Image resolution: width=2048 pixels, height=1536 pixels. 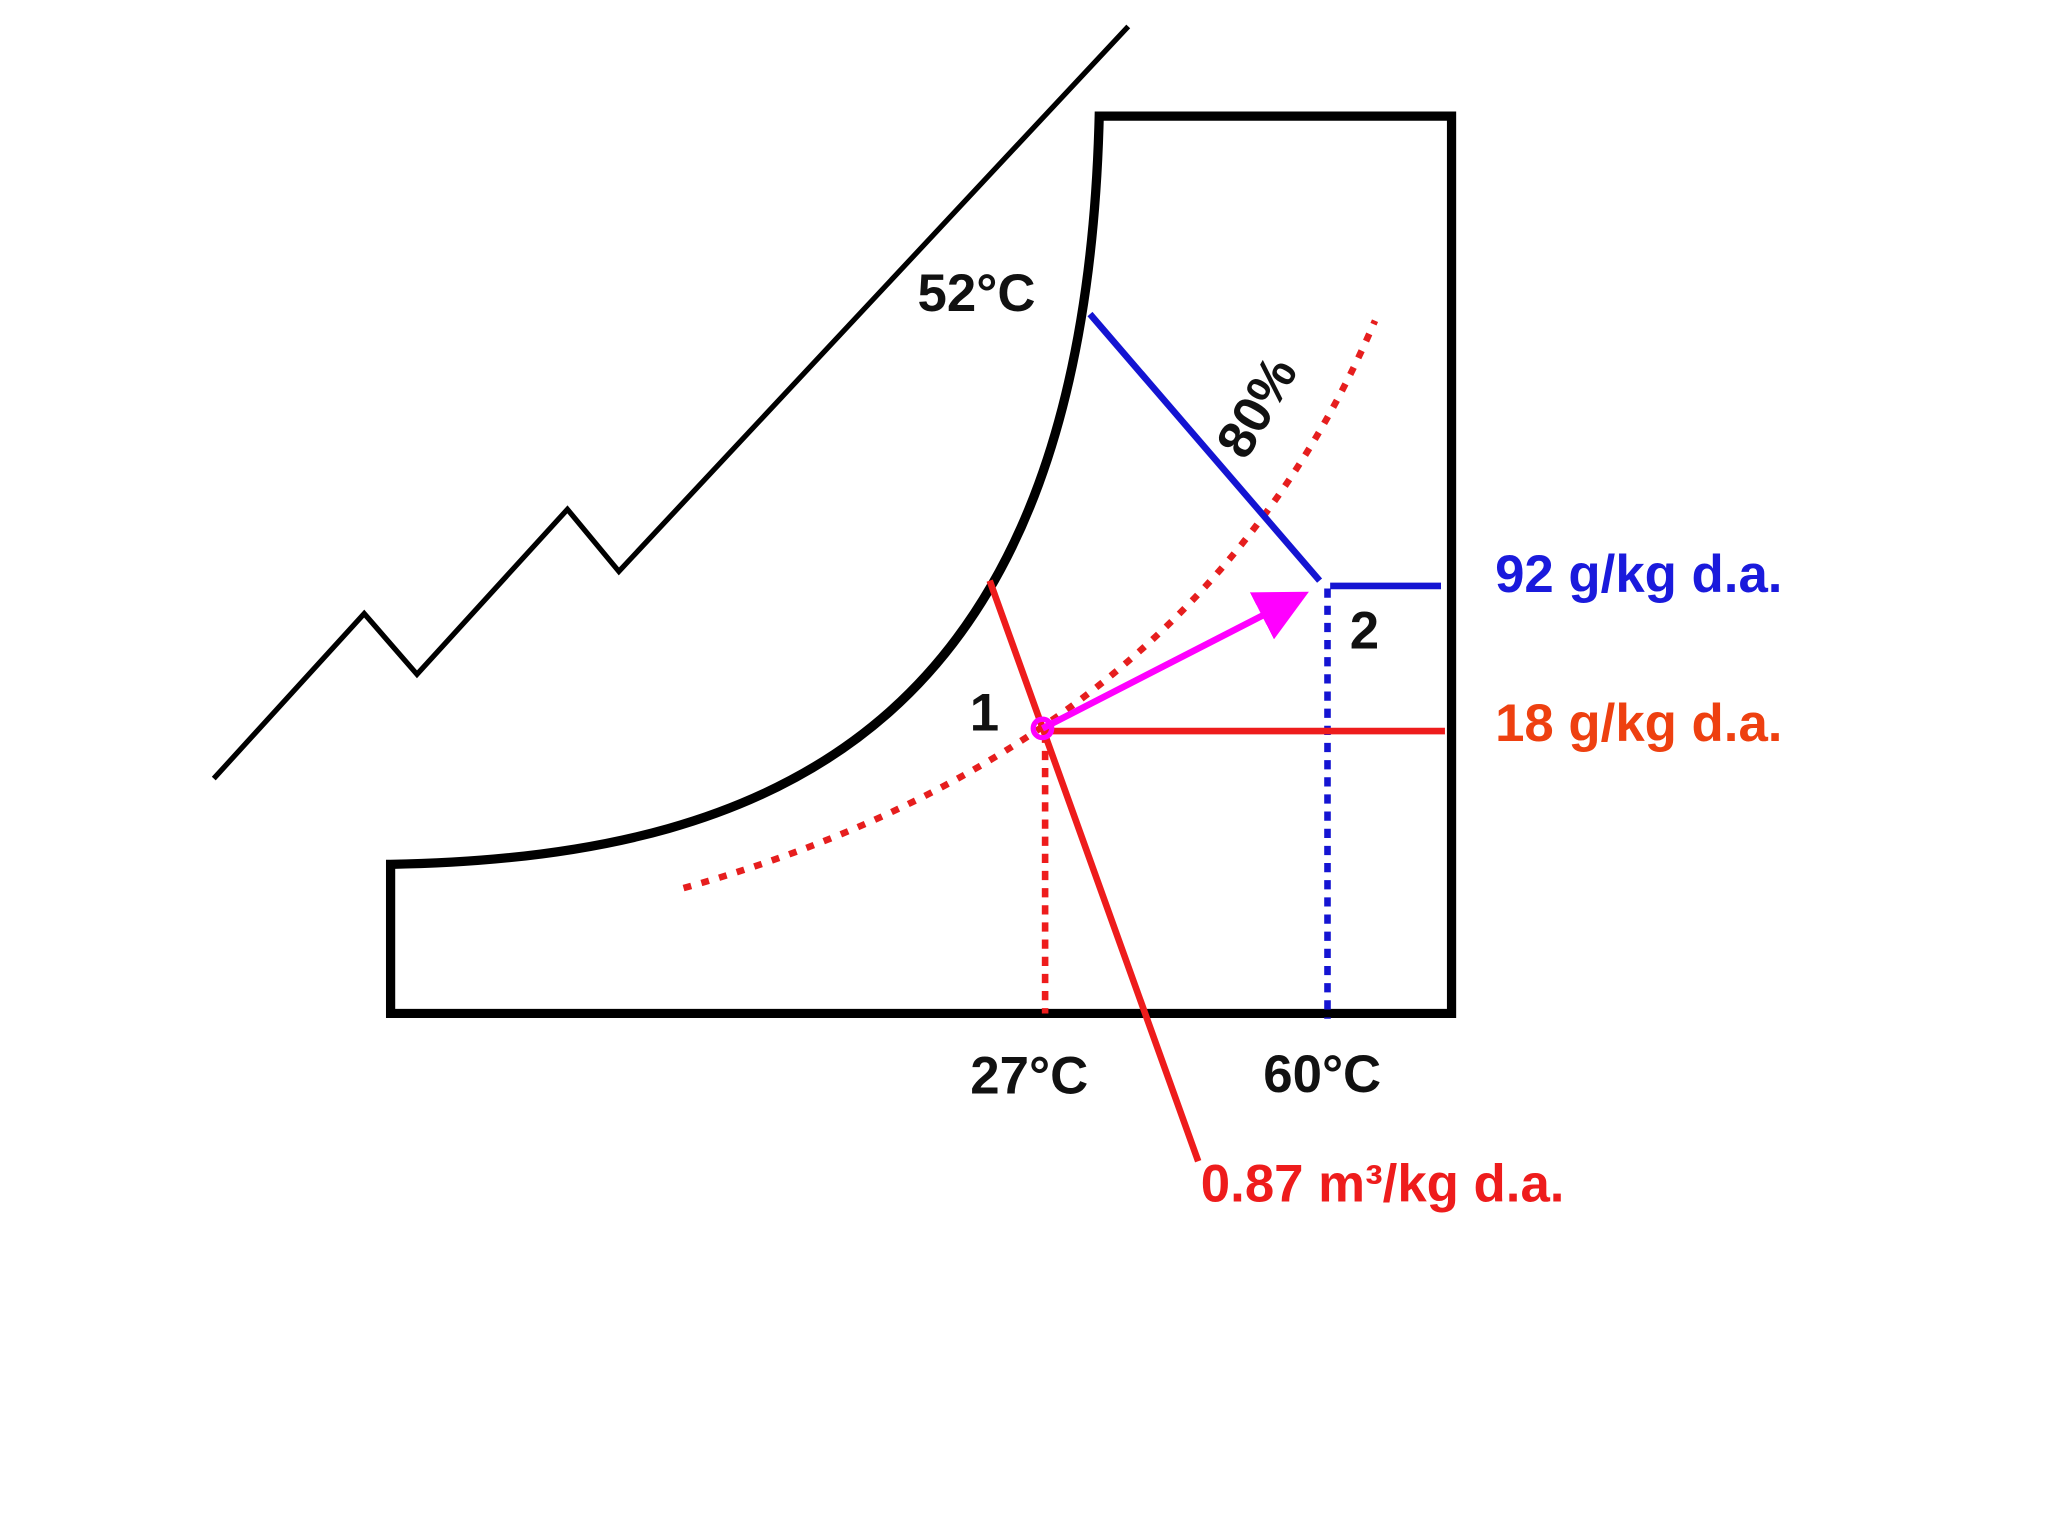 I want to click on process-arrow, so click(x=1174, y=661).